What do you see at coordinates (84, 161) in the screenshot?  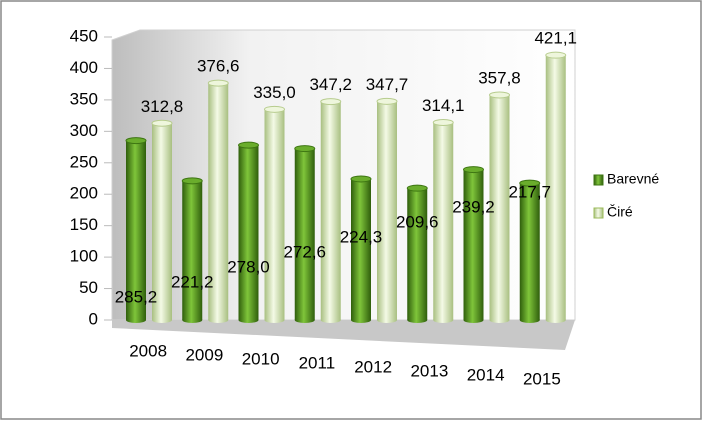 I see `y-tick-label: 250` at bounding box center [84, 161].